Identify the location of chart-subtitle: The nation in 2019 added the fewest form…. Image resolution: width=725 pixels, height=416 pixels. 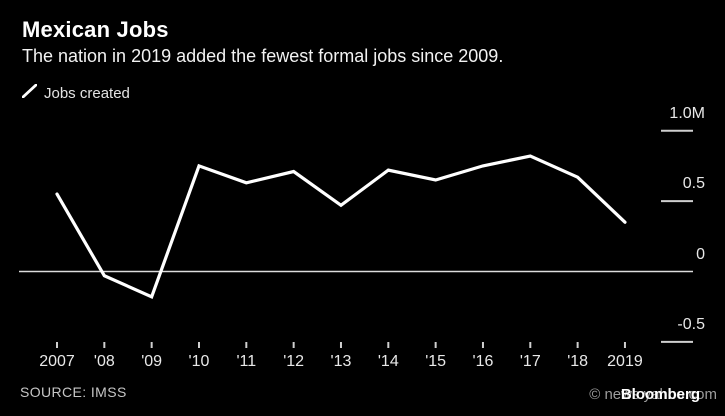
(263, 56).